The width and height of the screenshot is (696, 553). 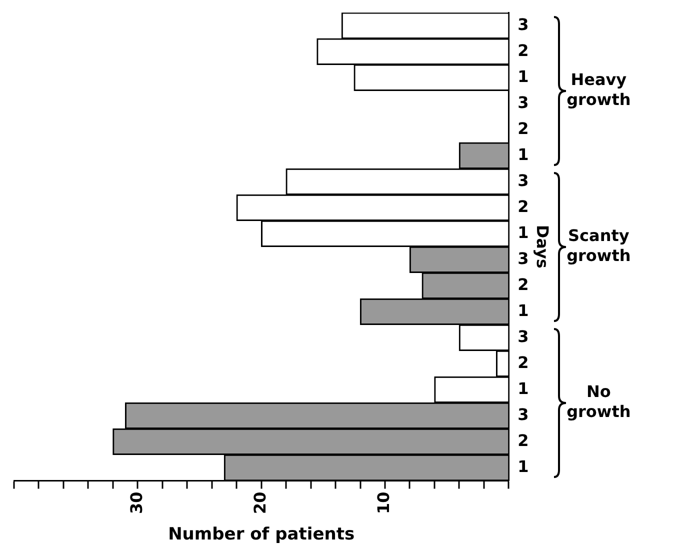 I want to click on x-tick-label: 30, so click(x=136, y=503).